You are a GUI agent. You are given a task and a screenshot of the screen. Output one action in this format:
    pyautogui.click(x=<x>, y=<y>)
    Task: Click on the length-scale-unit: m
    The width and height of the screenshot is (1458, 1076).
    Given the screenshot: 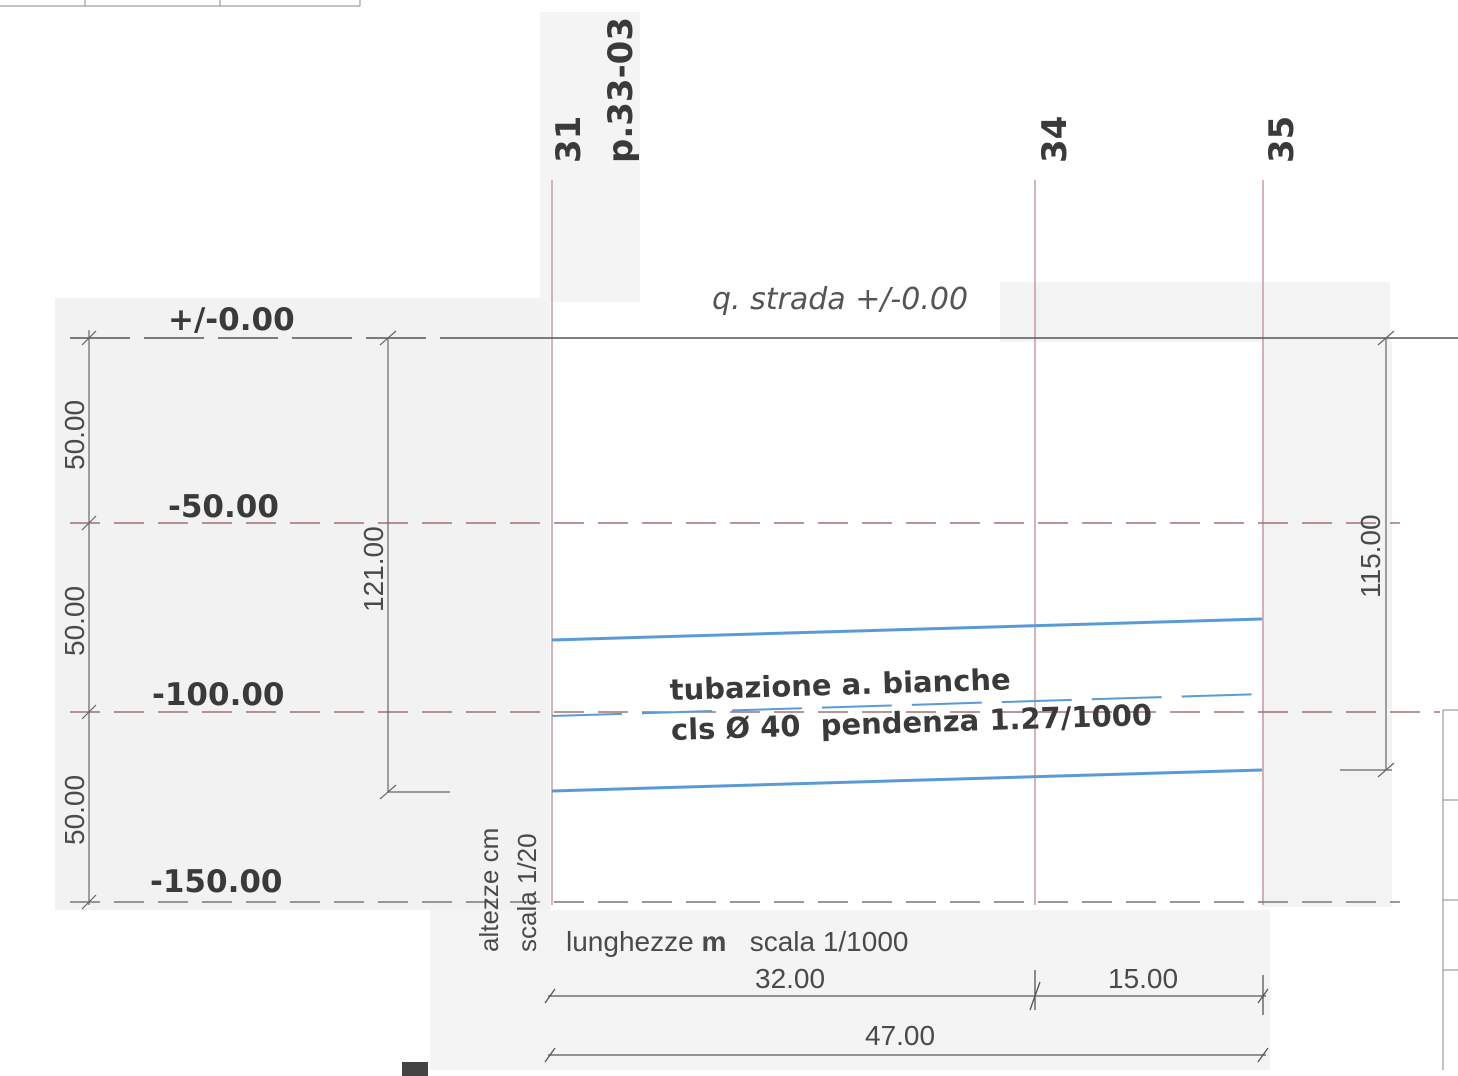 What is the action you would take?
    pyautogui.click(x=713, y=941)
    